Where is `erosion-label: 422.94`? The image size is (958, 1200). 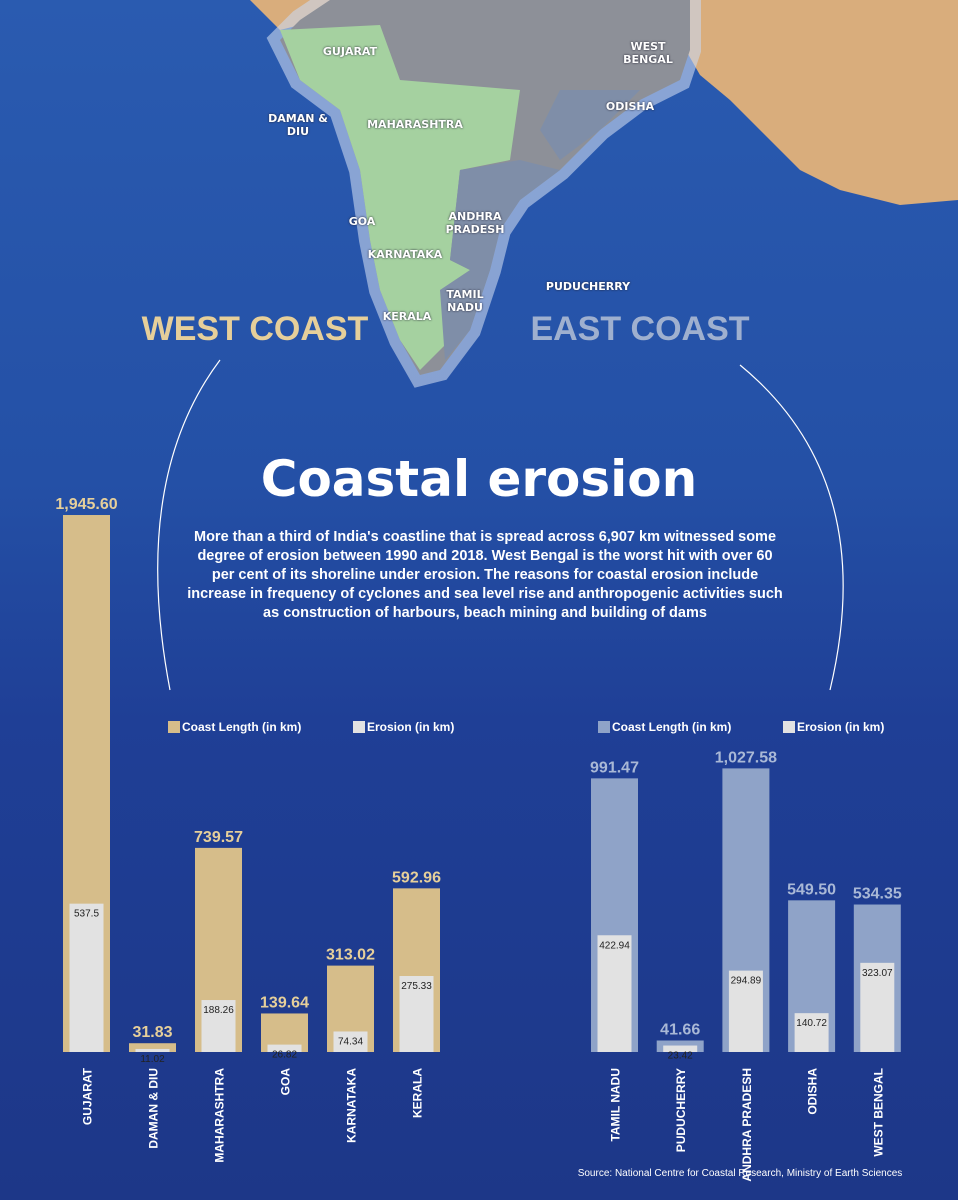
erosion-label: 422.94 is located at coordinates (614, 945).